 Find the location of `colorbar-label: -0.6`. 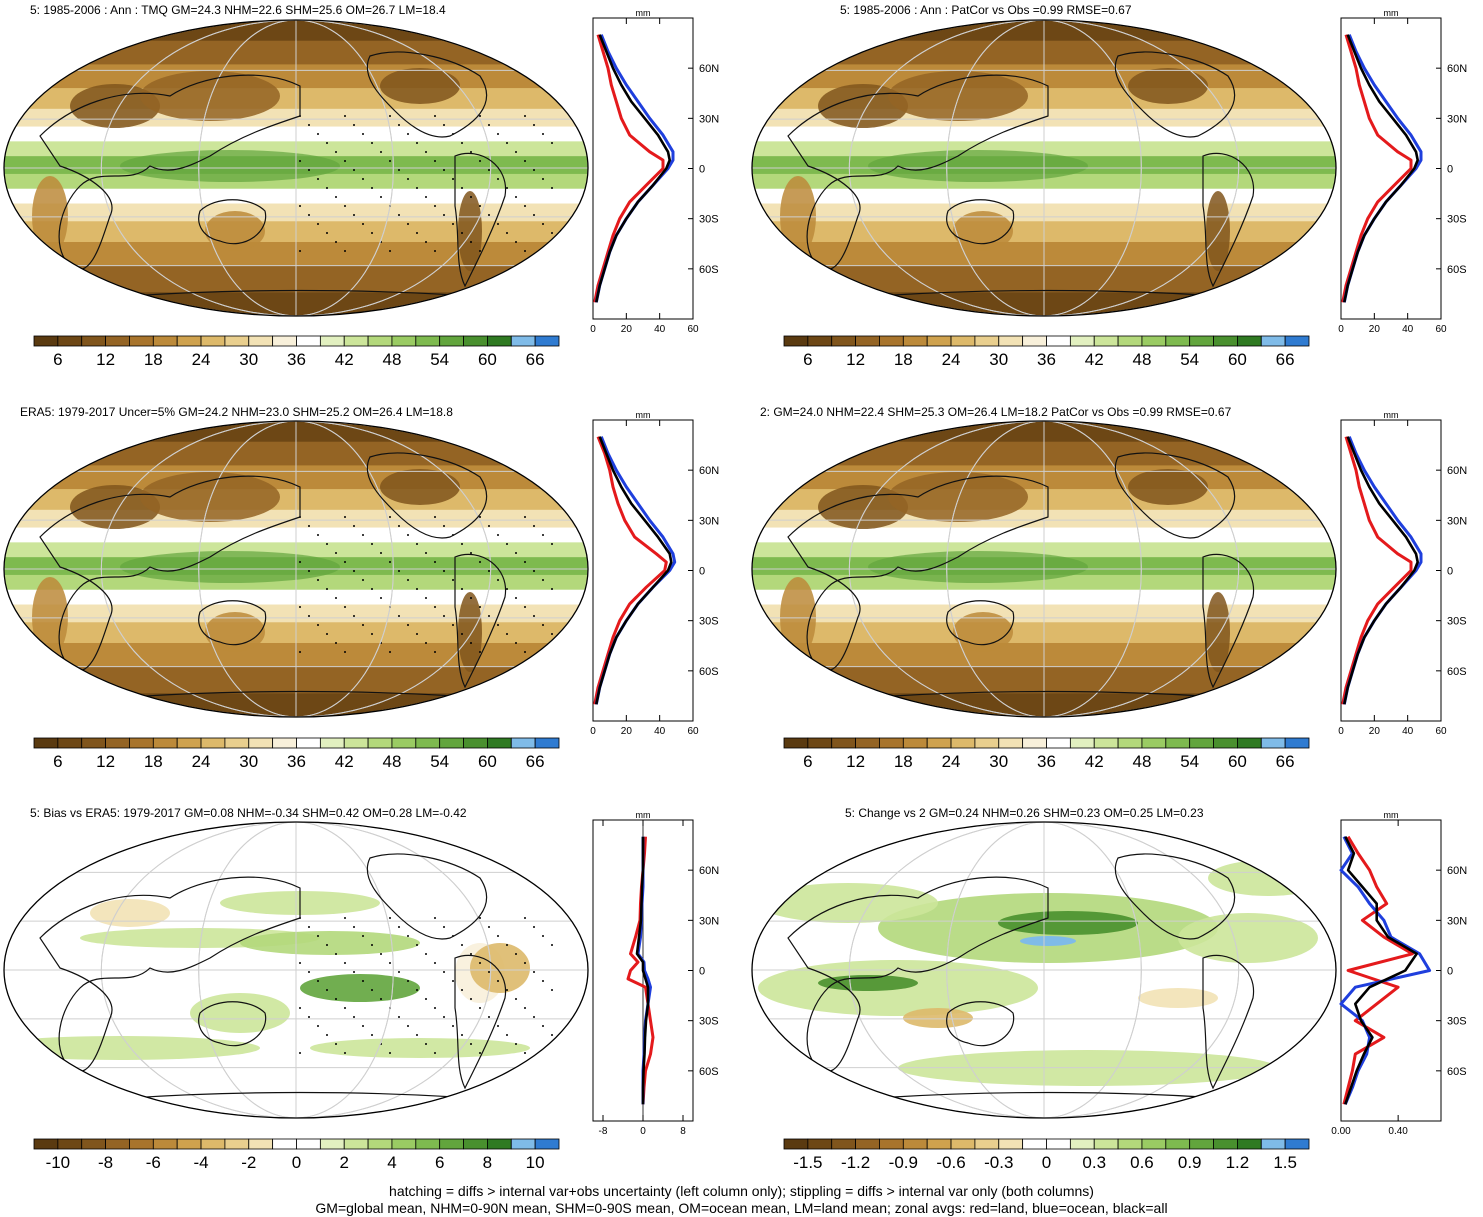

colorbar-label: -0.6 is located at coordinates (950, 1162).